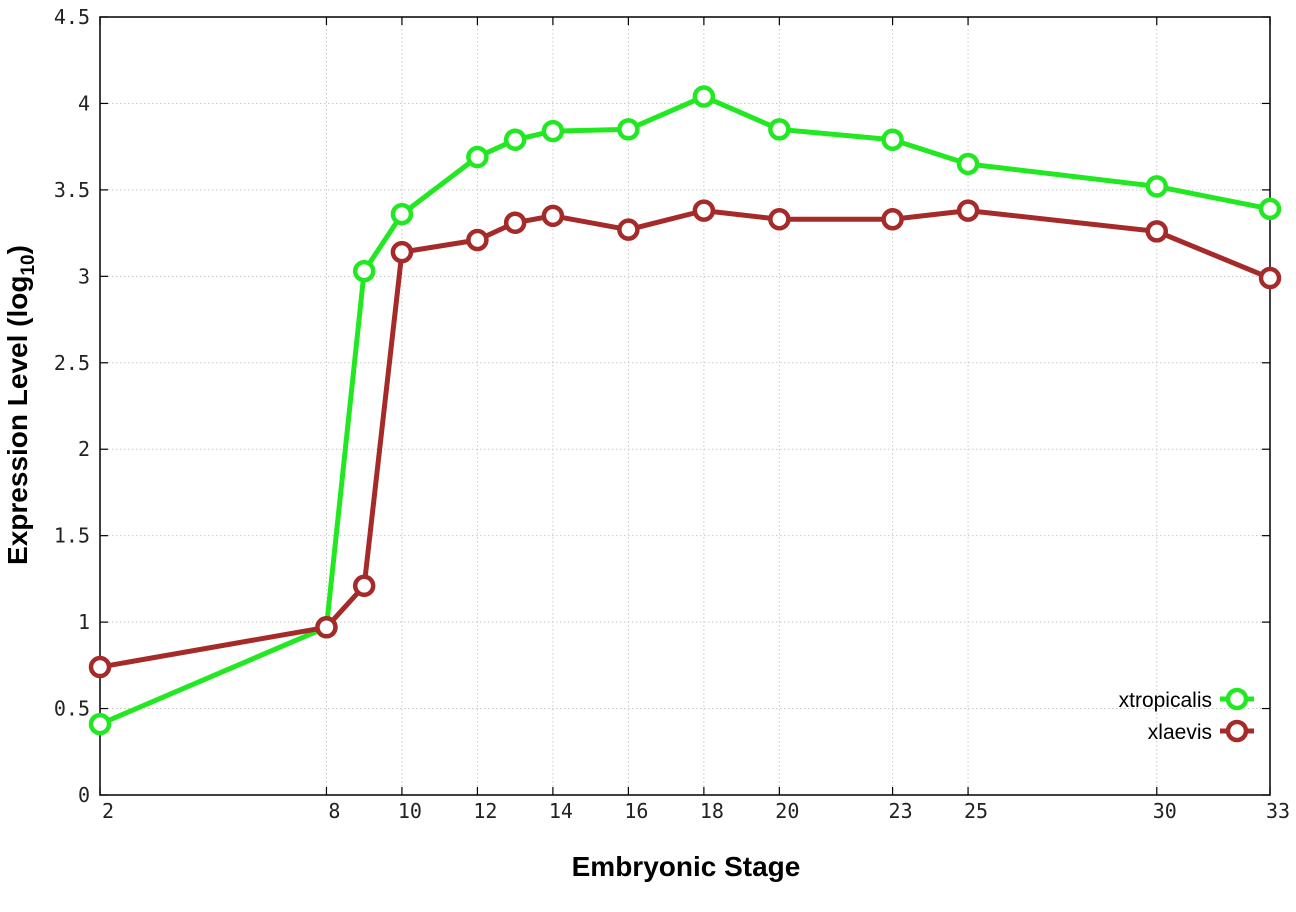  Describe the element at coordinates (84, 276) in the screenshot. I see `y-tick-label: 3` at that location.